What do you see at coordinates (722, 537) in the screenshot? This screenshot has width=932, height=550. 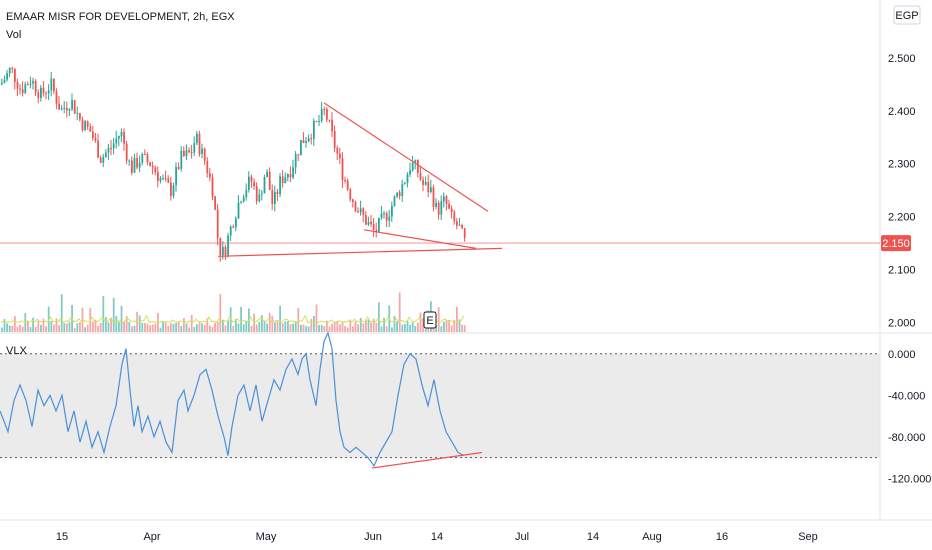 I see `time-tick-label: 16` at bounding box center [722, 537].